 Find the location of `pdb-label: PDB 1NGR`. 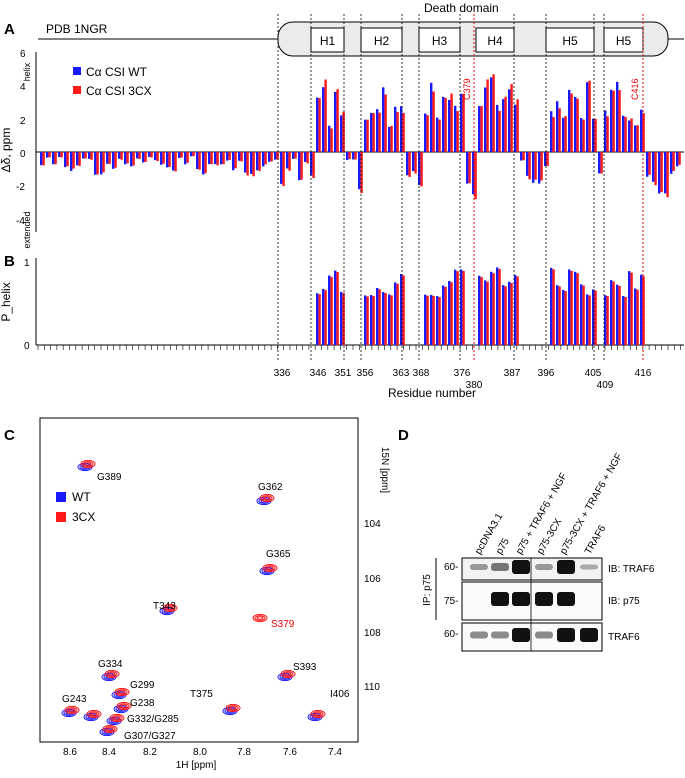

pdb-label: PDB 1NGR is located at coordinates (77, 29).